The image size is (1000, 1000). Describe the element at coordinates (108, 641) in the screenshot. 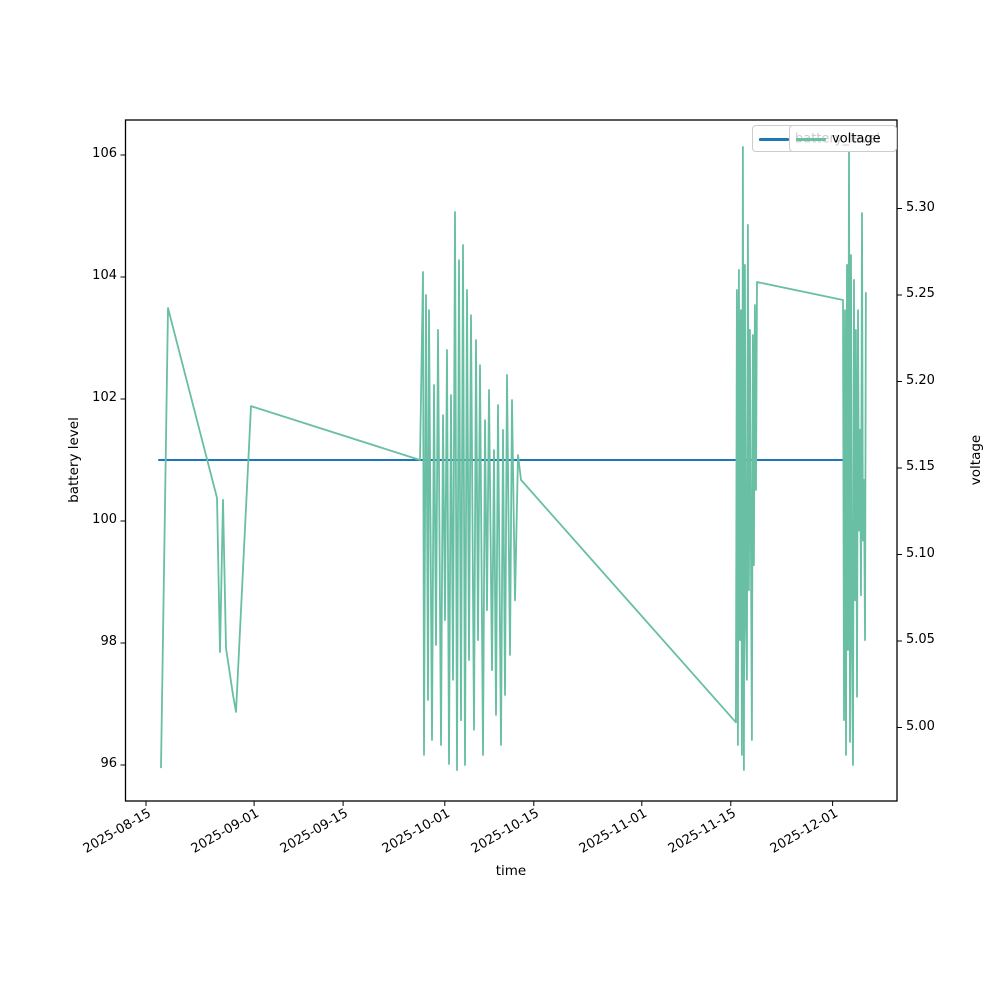

I see `y-tick-label-left: 98` at that location.